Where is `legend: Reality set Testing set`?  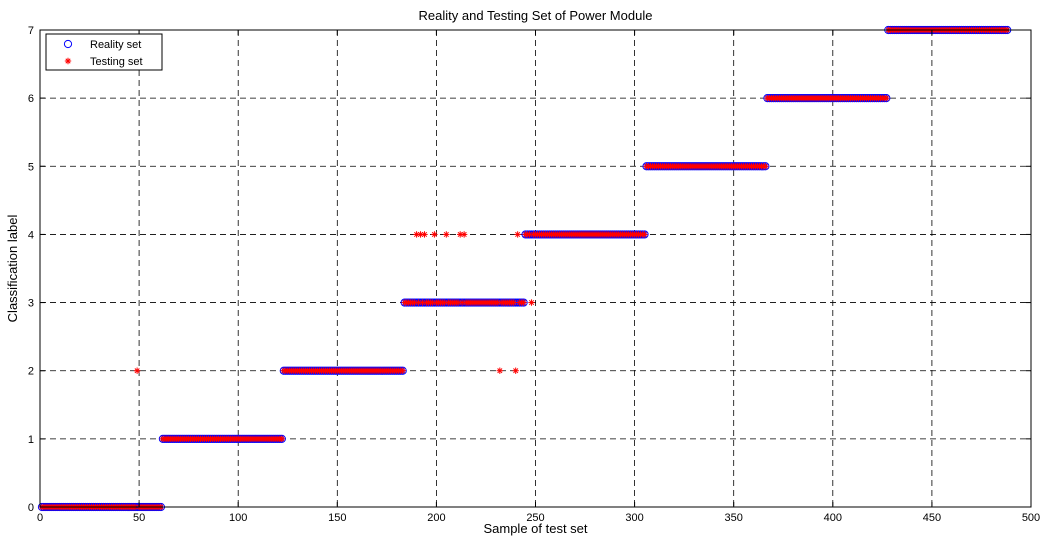 legend: Reality set Testing set is located at coordinates (104, 52).